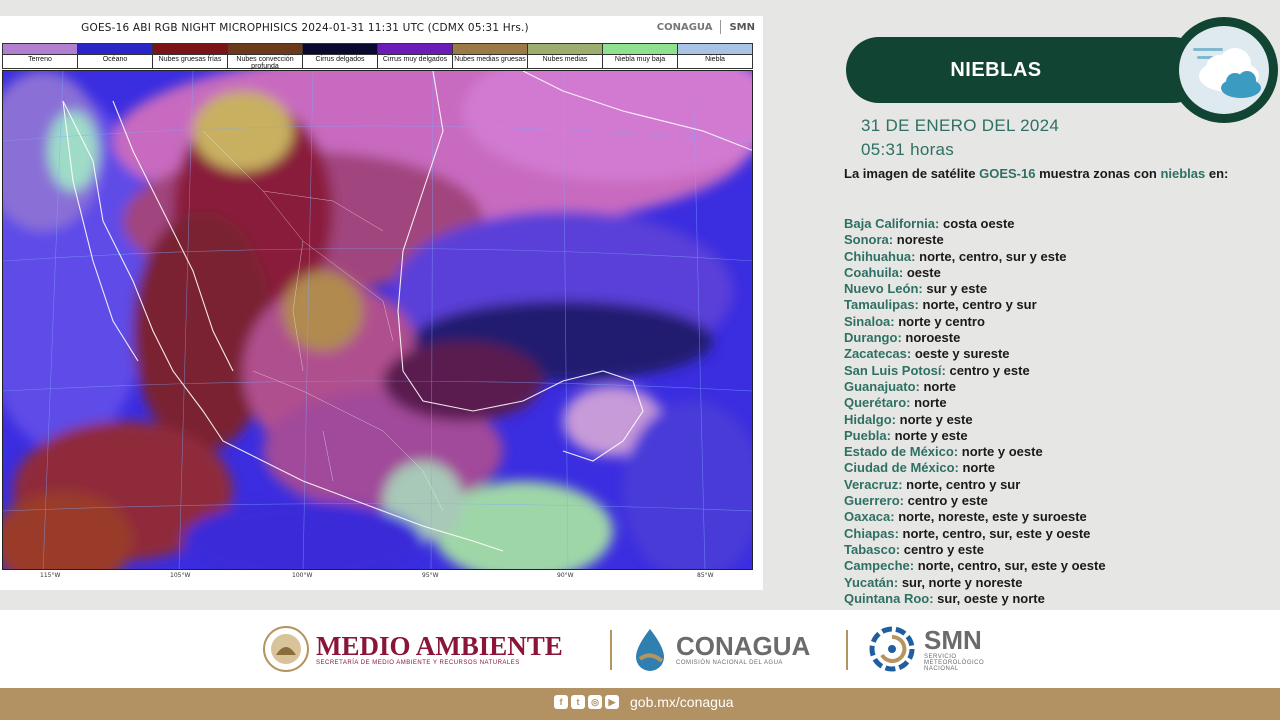 The height and width of the screenshot is (720, 1280). I want to click on longitude-label: 100°W, so click(302, 575).